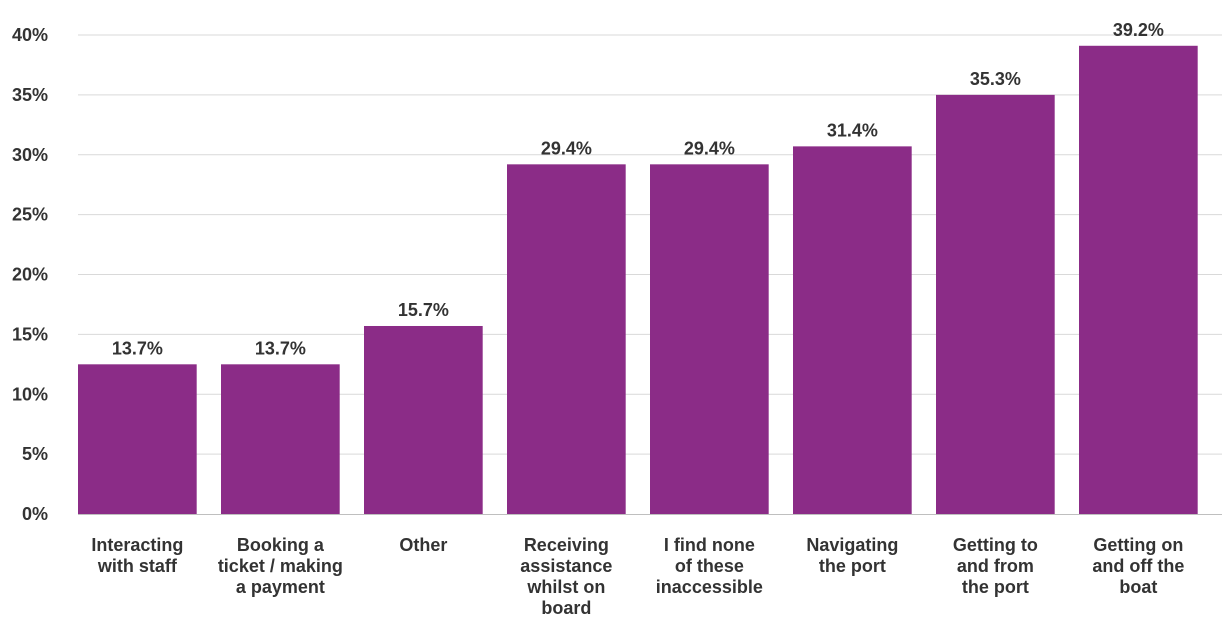 The height and width of the screenshot is (626, 1222). I want to click on category-label: Interacting with staff, so click(137, 555).